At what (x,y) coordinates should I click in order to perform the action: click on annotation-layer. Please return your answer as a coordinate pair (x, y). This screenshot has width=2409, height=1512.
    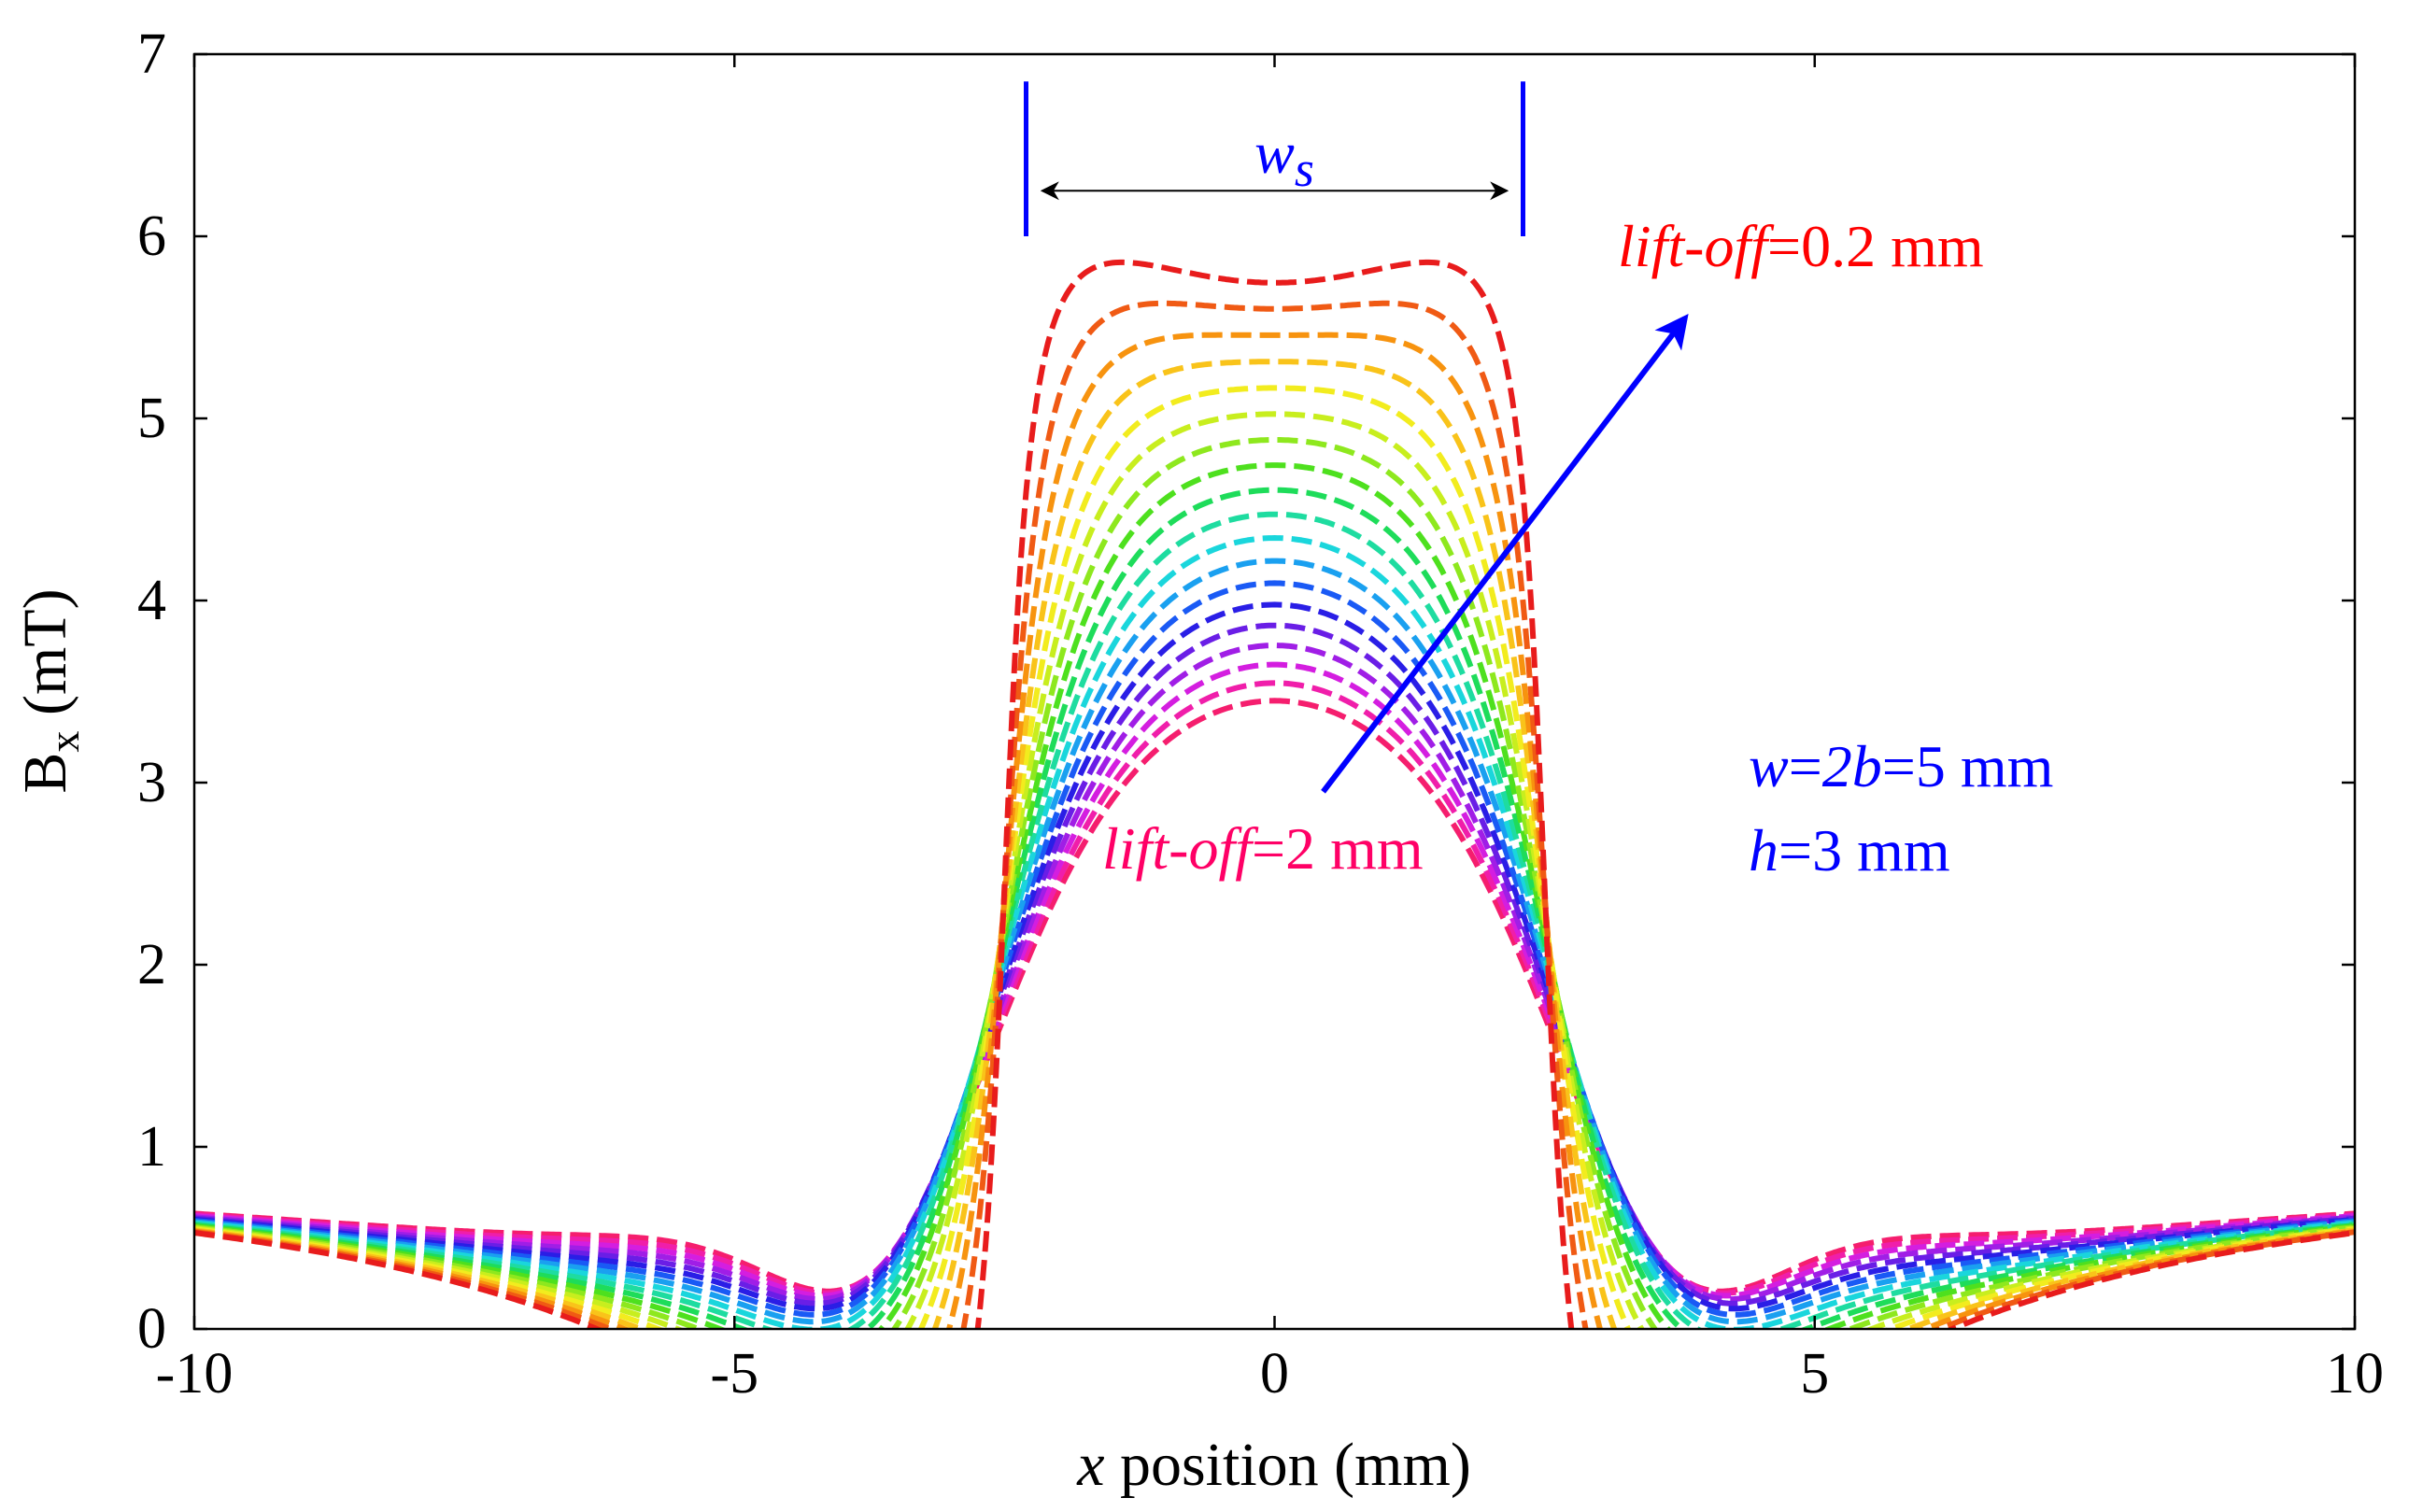
    Looking at the image, I should click on (1356, 437).